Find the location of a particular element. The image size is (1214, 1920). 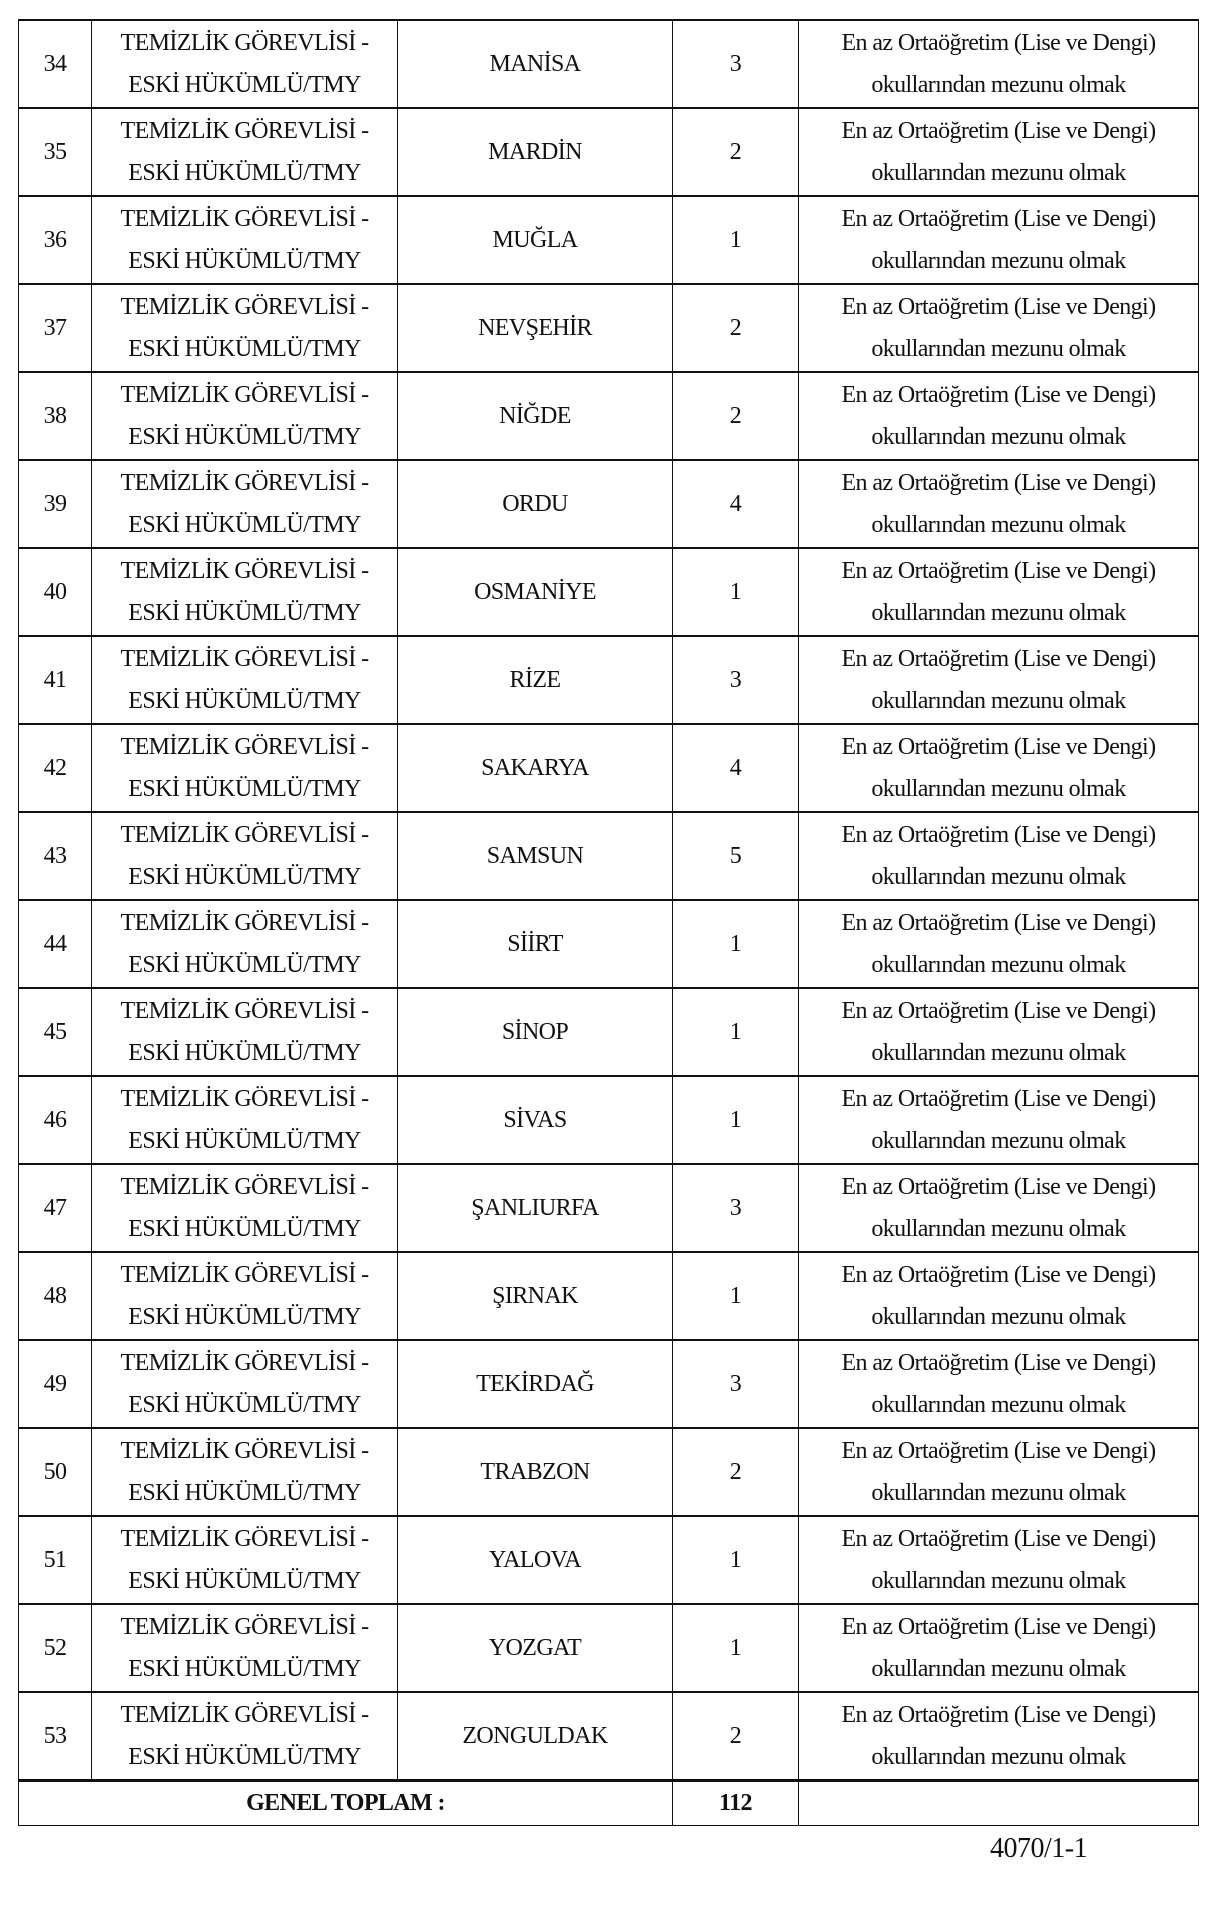

row-number-line: 52 is located at coordinates (55, 1648).